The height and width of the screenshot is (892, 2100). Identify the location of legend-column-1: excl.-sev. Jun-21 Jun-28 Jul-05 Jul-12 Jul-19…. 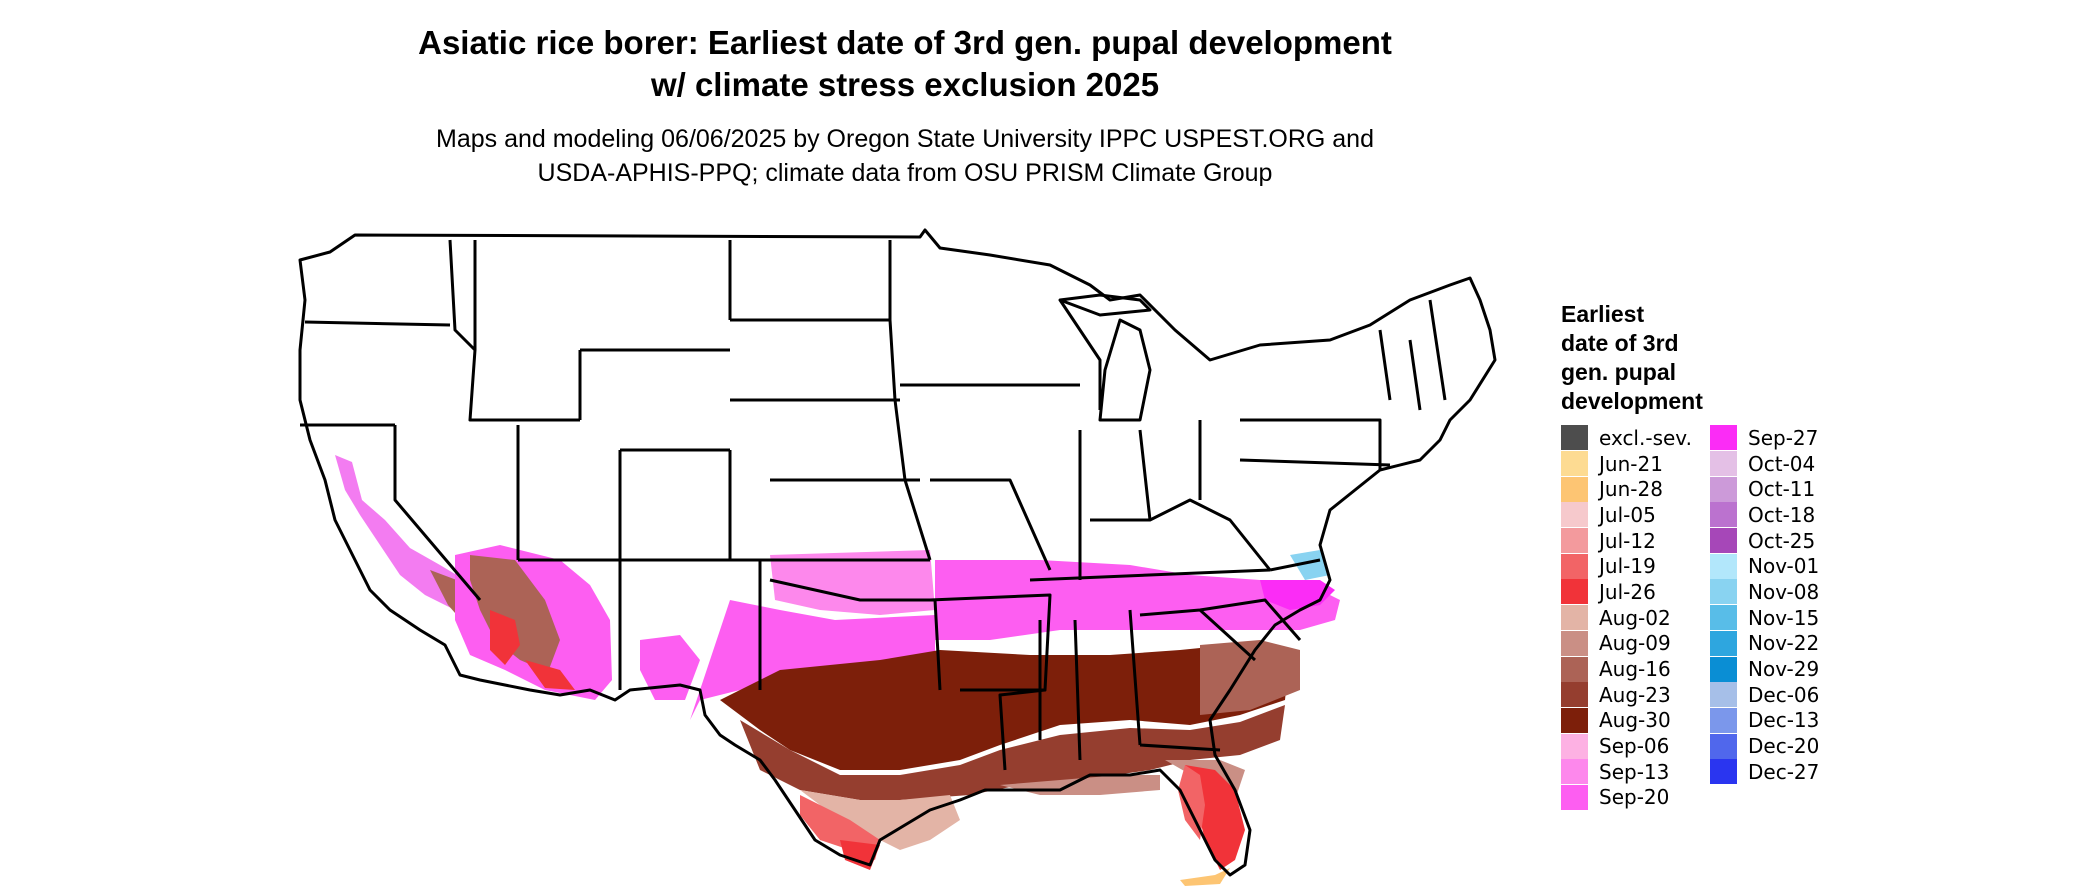
(1626, 617).